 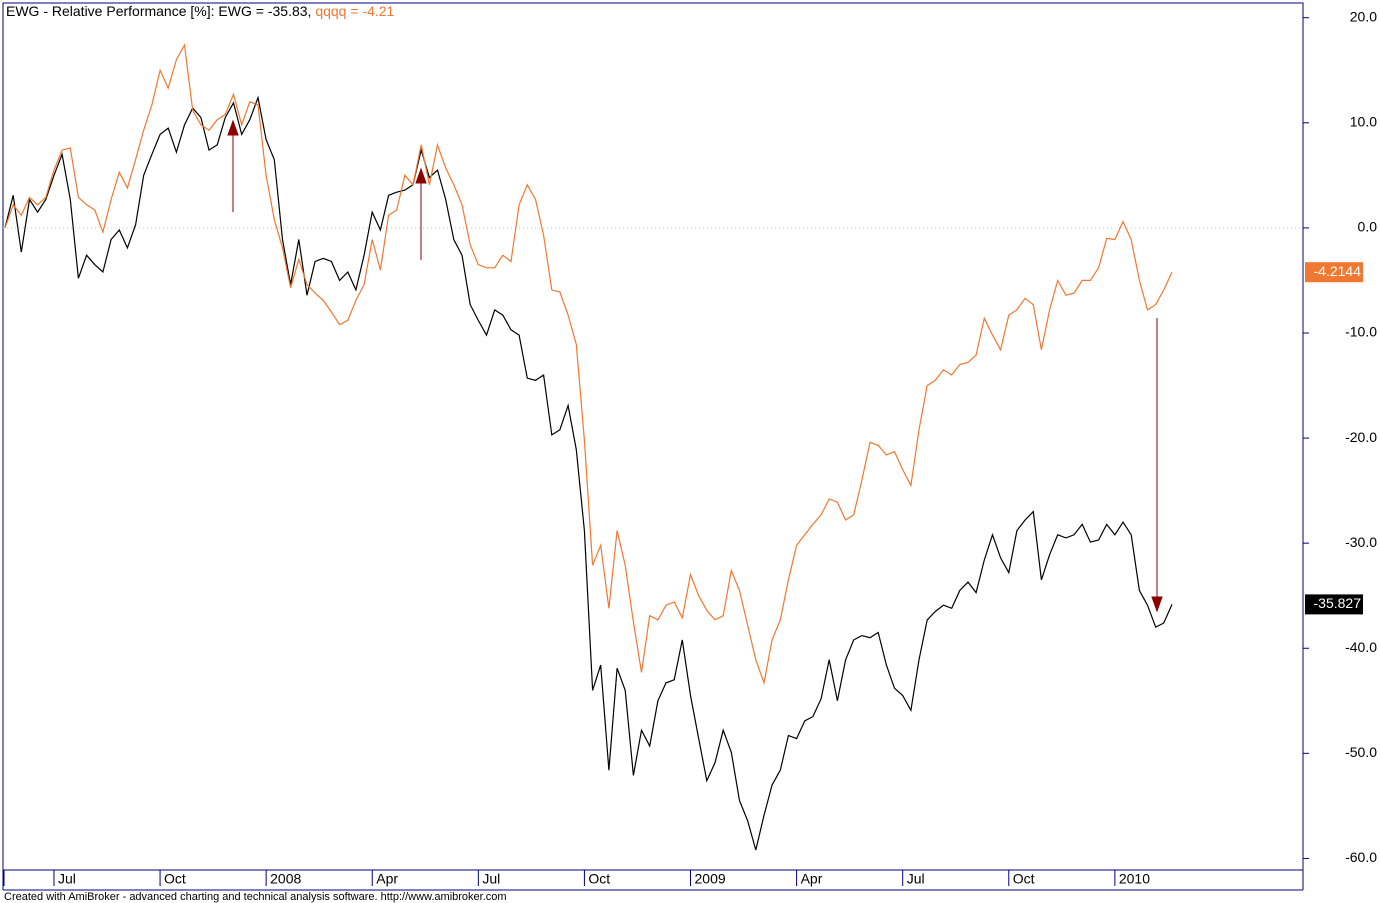 I want to click on last-value-label: -4.2144, so click(x=1338, y=271).